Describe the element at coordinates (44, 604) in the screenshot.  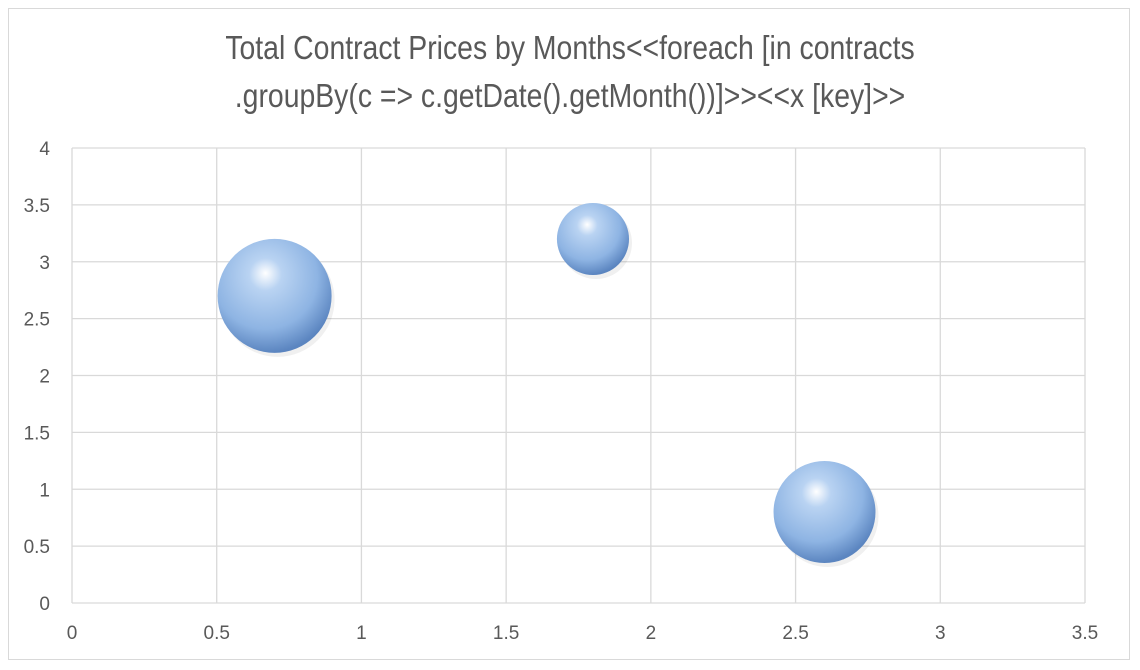
I see `y-tick-label: 0` at that location.